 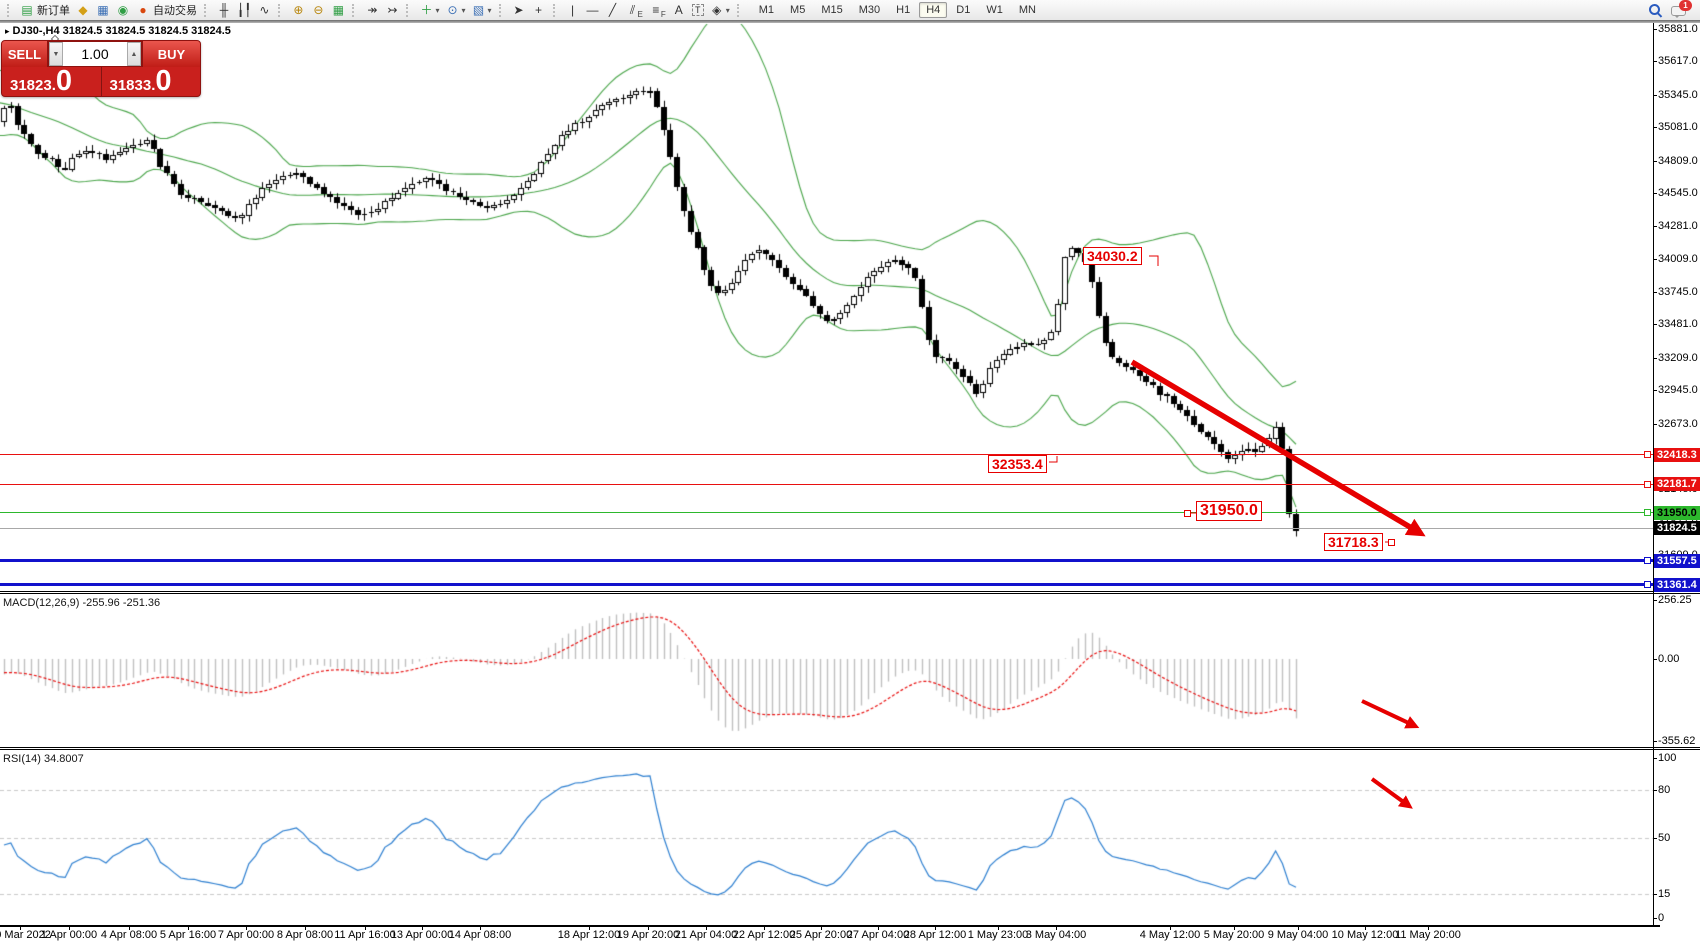 What do you see at coordinates (826, 560) in the screenshot?
I see `level-line-31557.5` at bounding box center [826, 560].